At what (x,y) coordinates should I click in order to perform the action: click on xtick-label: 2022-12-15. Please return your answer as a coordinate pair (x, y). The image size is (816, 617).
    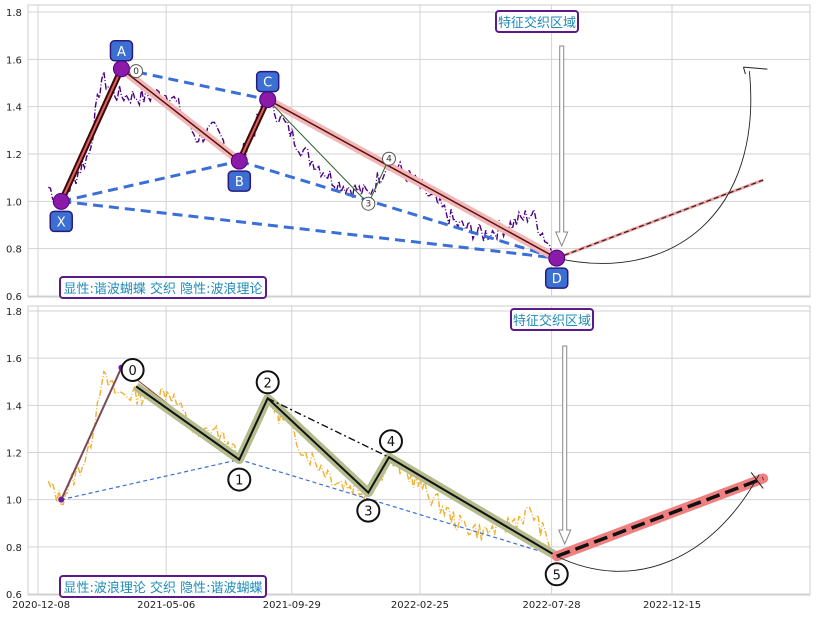
    Looking at the image, I should click on (672, 605).